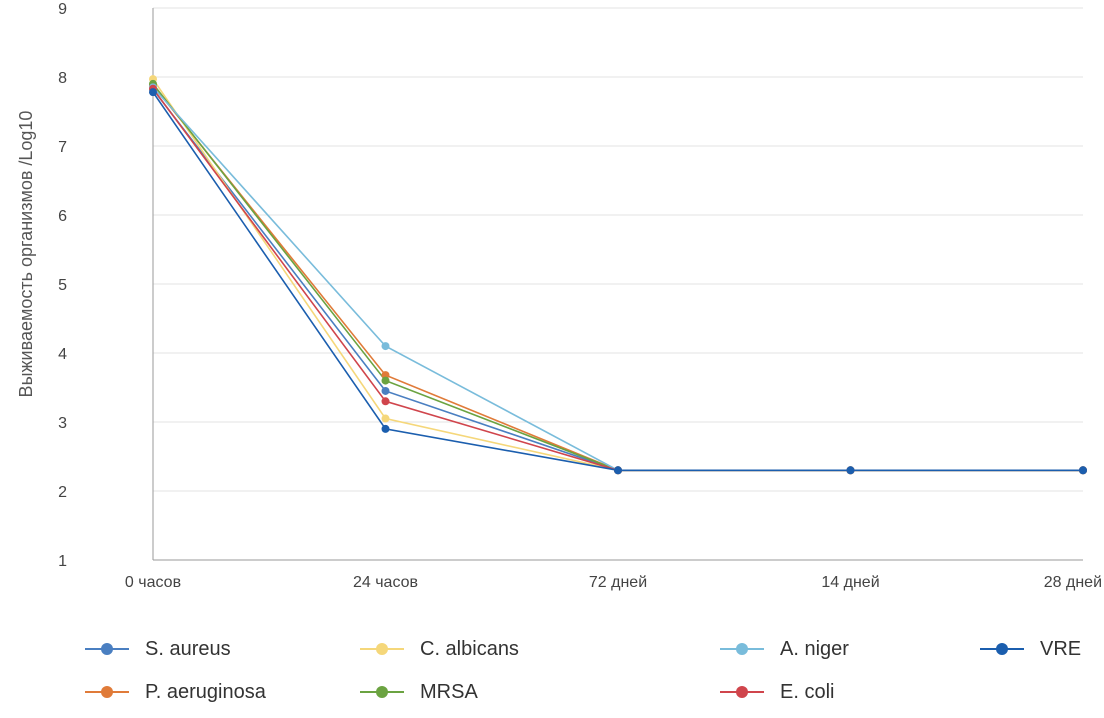 The height and width of the screenshot is (718, 1104). Describe the element at coordinates (62, 78) in the screenshot. I see `y-tick-label: 8` at that location.